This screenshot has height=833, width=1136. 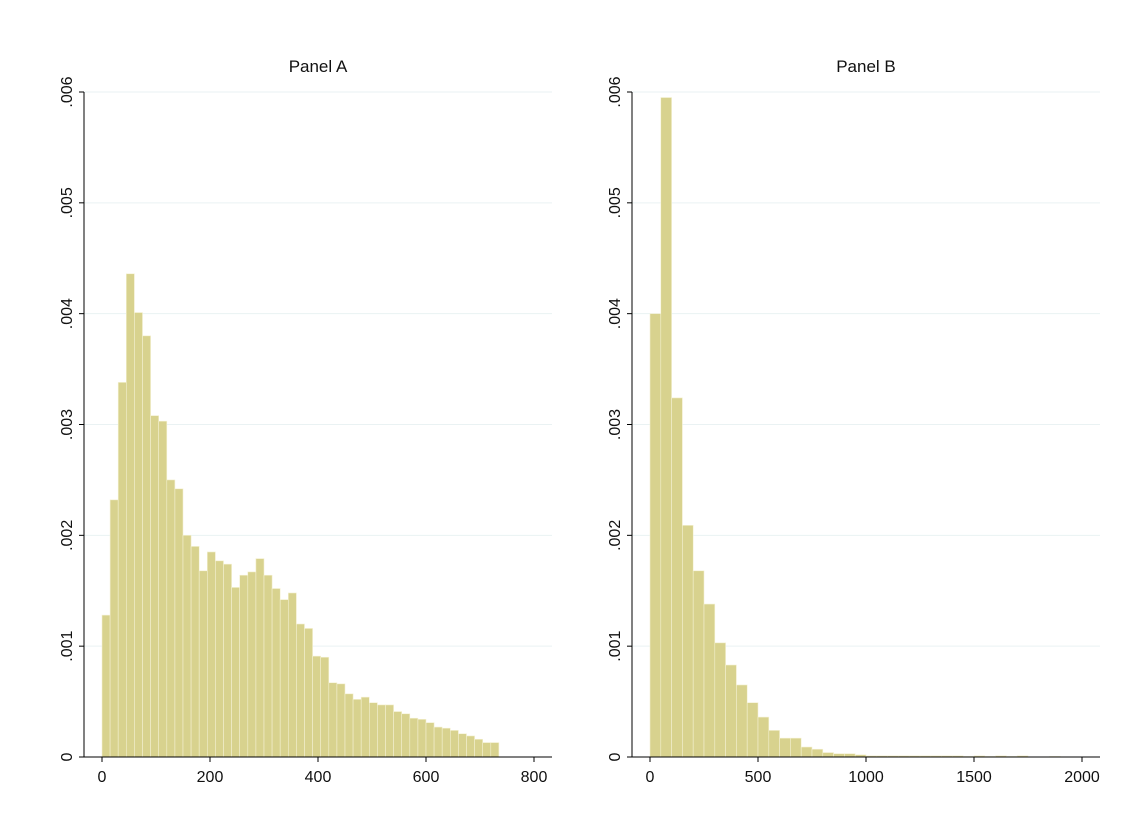 What do you see at coordinates (866, 66) in the screenshot?
I see `panel-b-title: Panel B` at bounding box center [866, 66].